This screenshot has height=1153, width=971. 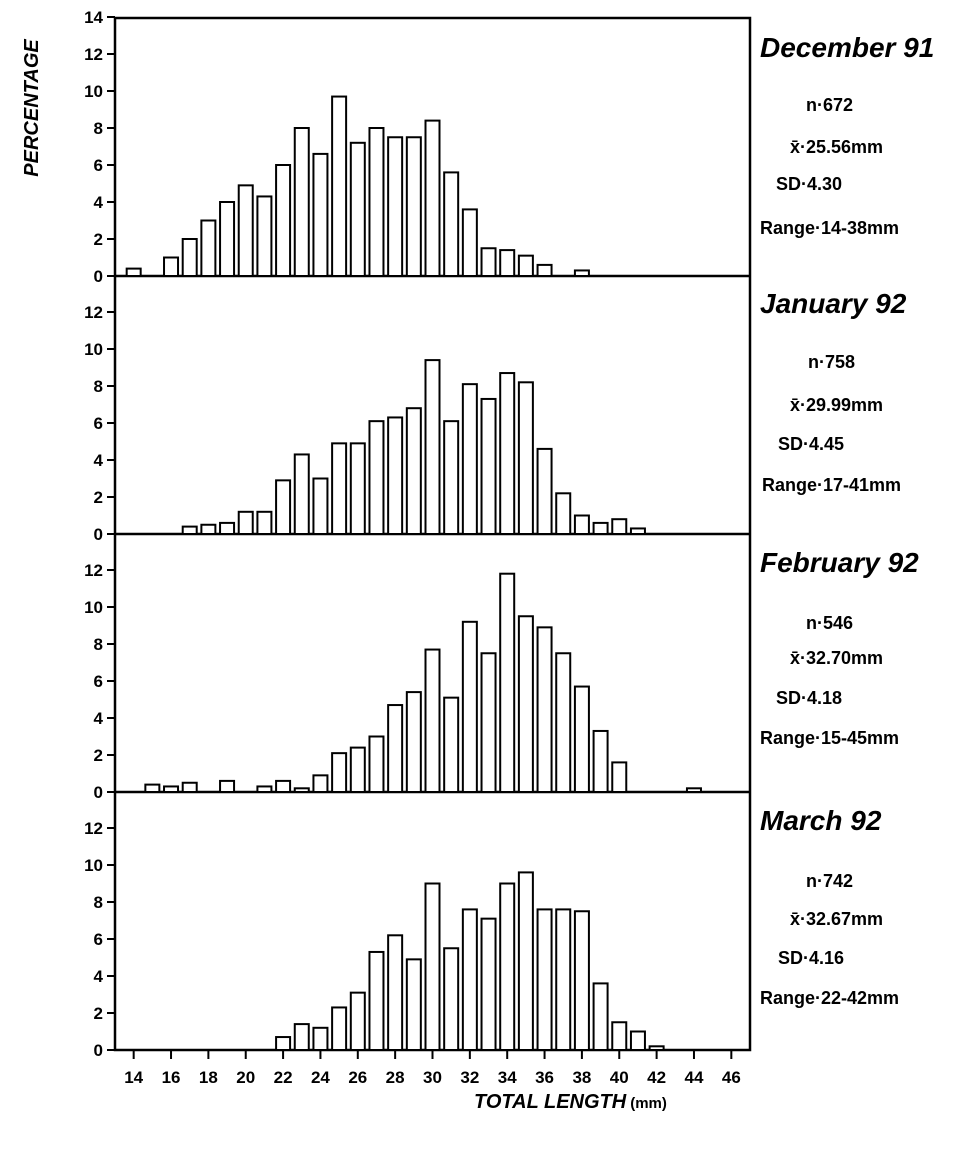 I want to click on panel-title: February 92, so click(x=839, y=562).